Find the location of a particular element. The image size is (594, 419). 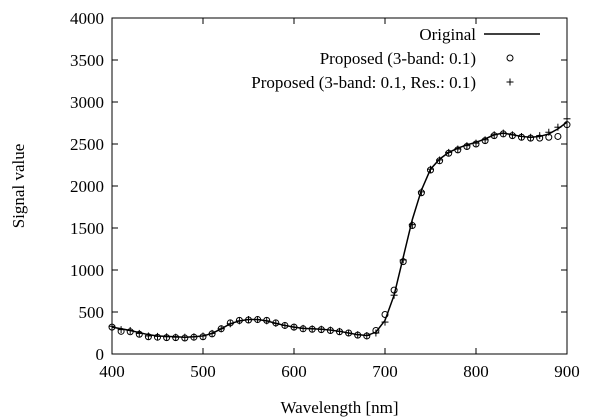

y-tick-label: 2000 is located at coordinates (87, 186).